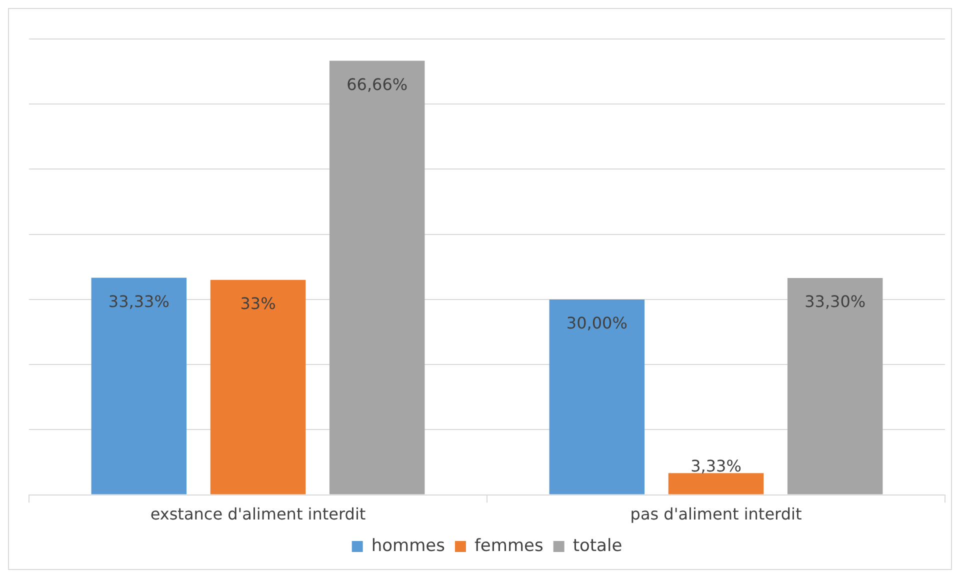 The width and height of the screenshot is (960, 578). What do you see at coordinates (408, 546) in the screenshot?
I see `legend-label: hommes` at bounding box center [408, 546].